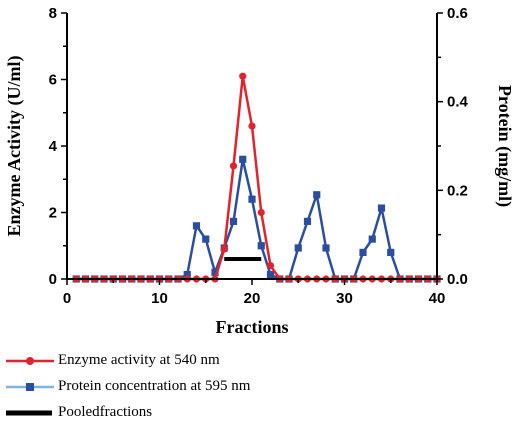 The width and height of the screenshot is (518, 427). Describe the element at coordinates (457, 13) in the screenshot. I see `right-y-tick-label: 0.6` at that location.